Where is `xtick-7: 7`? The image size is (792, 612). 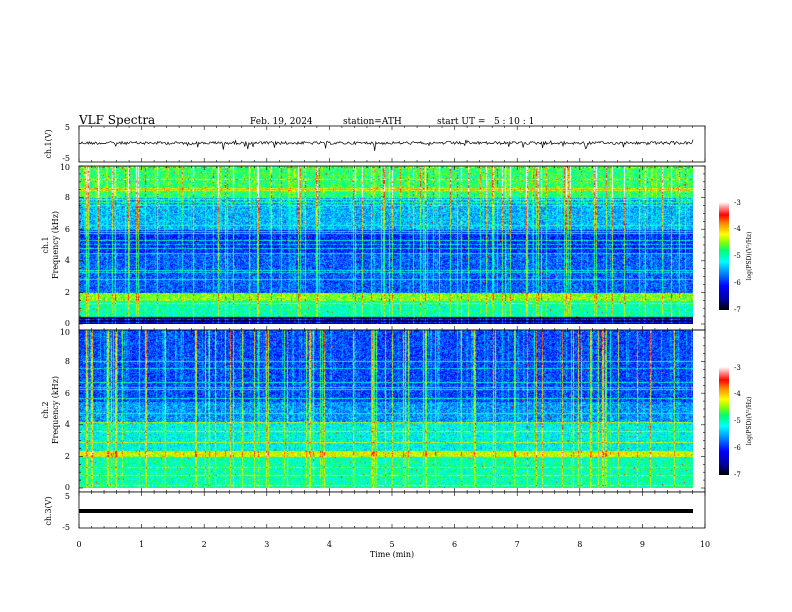
xtick-7: 7 is located at coordinates (517, 544).